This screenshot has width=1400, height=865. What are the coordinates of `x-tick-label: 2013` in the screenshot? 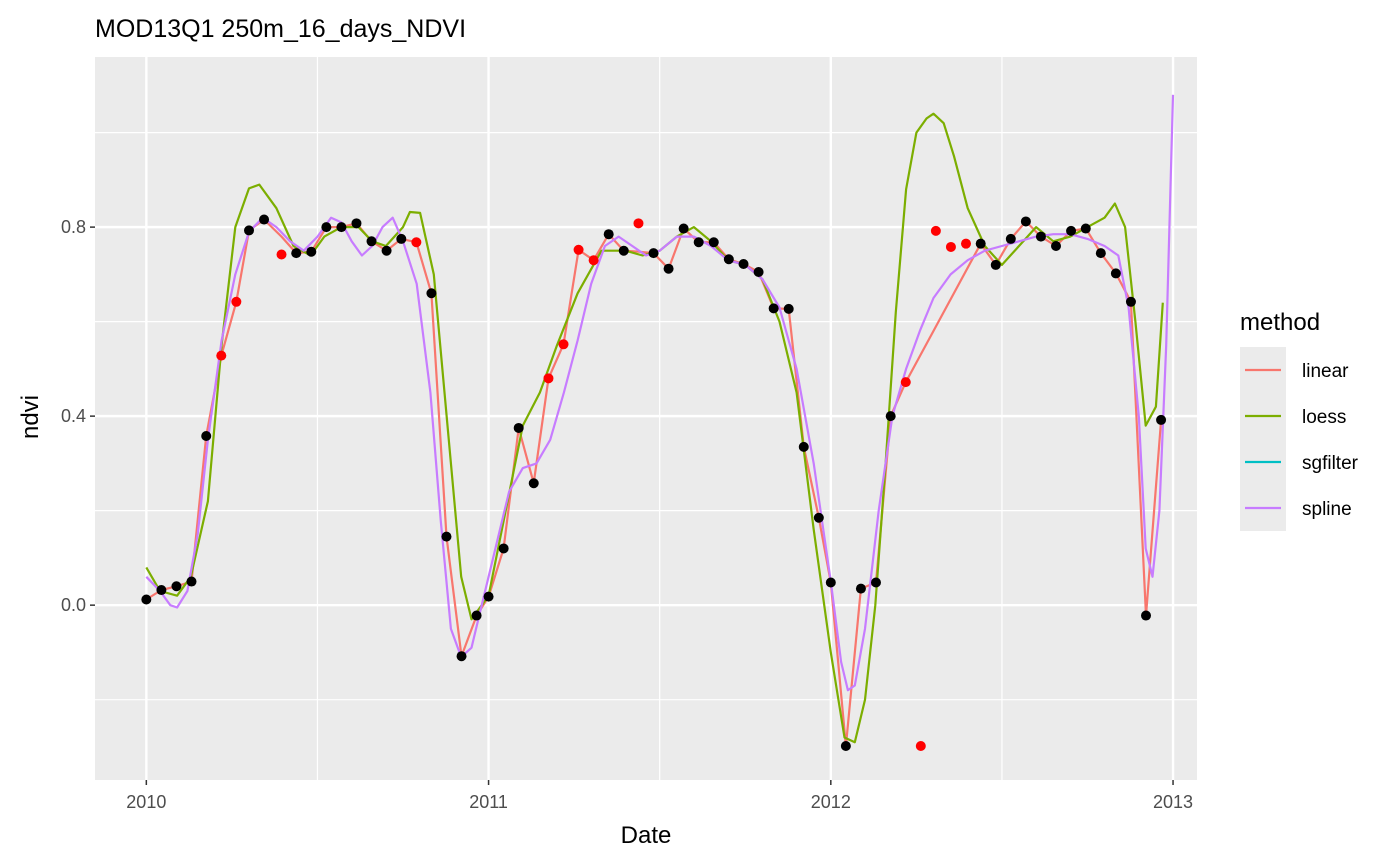 It's located at (1173, 802).